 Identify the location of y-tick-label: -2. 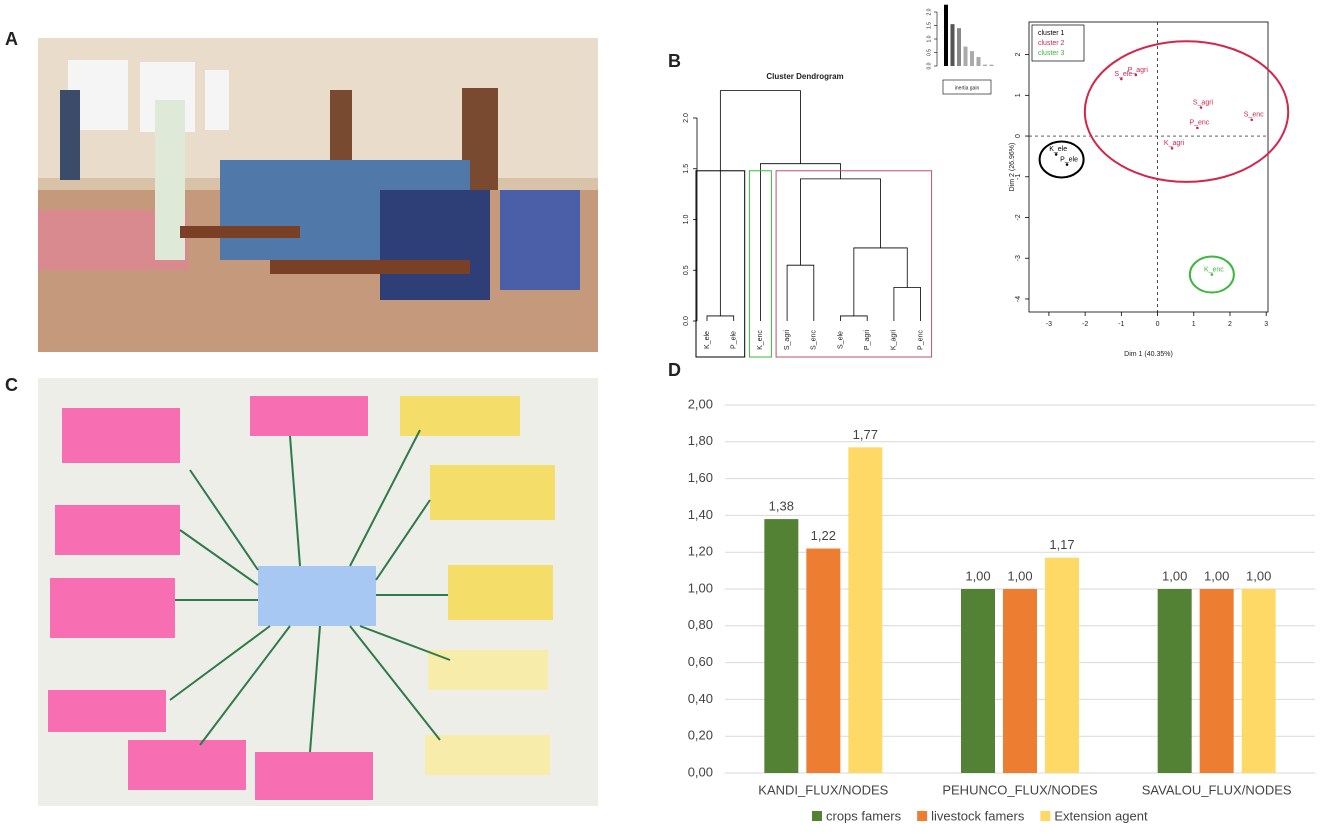
(1018, 217).